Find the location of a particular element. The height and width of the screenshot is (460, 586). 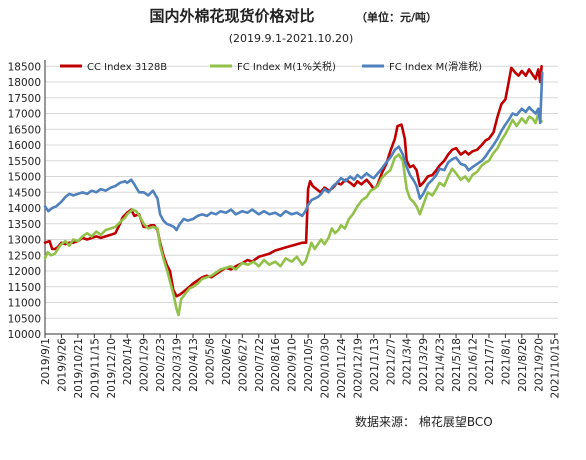

y-tick-label: 12000 is located at coordinates (24, 272).